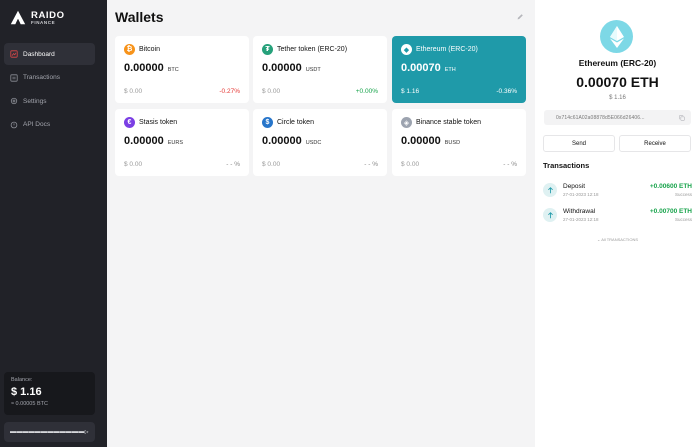 The width and height of the screenshot is (700, 447). What do you see at coordinates (421, 68) in the screenshot?
I see `wallet-amount: 0.00070` at bounding box center [421, 68].